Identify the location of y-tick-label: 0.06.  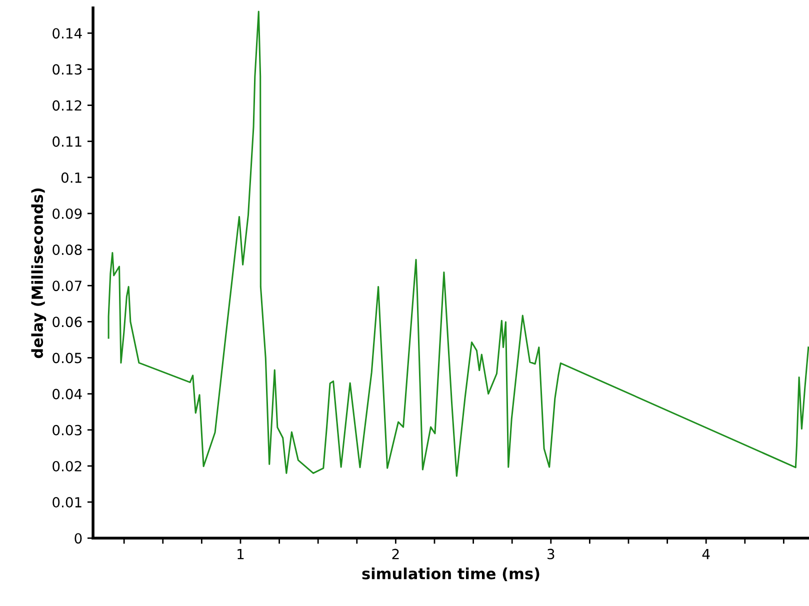
(67, 322).